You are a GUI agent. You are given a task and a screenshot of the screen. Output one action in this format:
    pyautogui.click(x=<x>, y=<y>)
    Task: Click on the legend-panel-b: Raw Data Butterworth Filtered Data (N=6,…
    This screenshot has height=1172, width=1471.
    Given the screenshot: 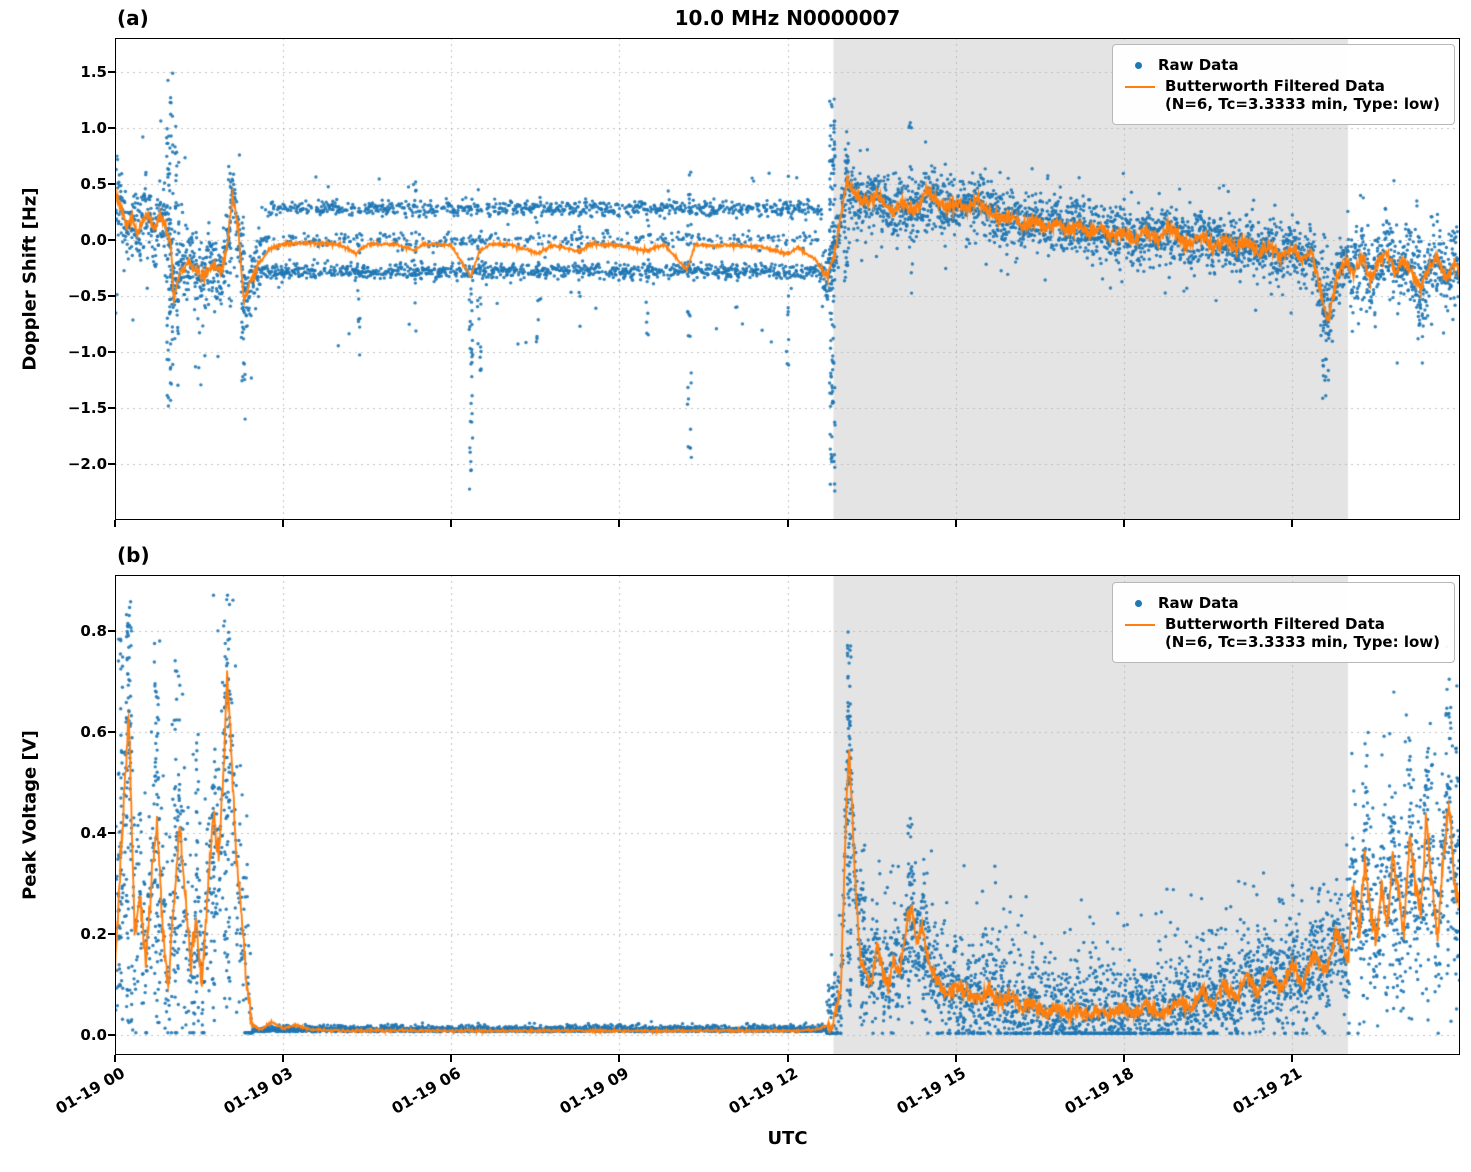 What is the action you would take?
    pyautogui.click(x=1283, y=622)
    